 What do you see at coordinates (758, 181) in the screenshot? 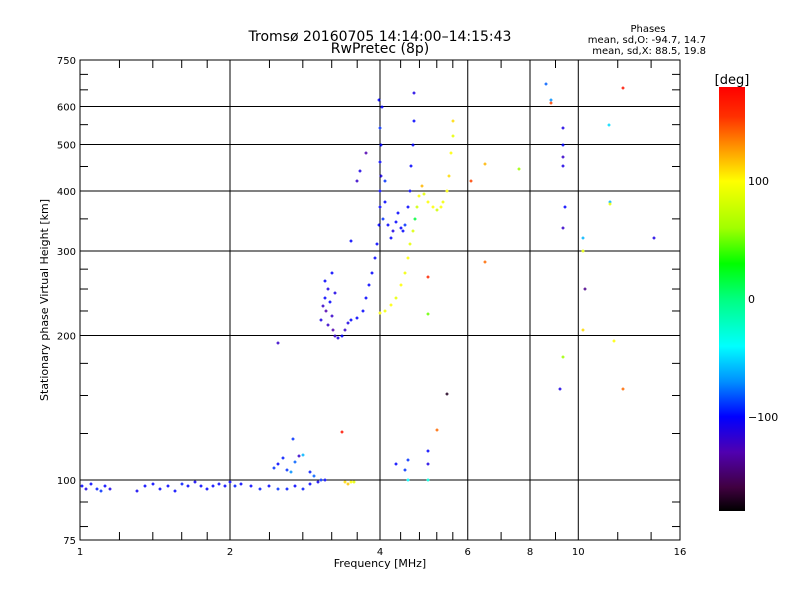
I see `colorbar-tick-label: 100` at bounding box center [758, 181].